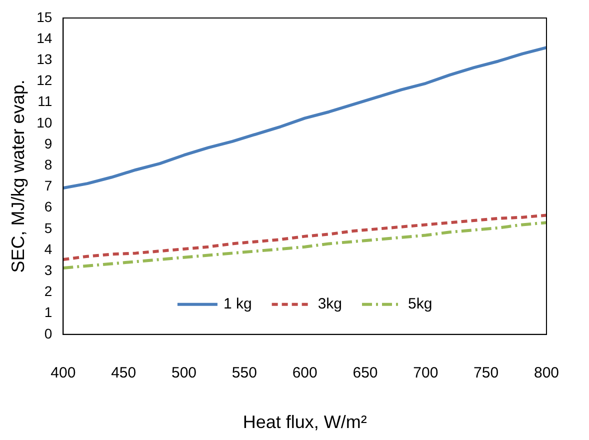  What do you see at coordinates (546, 373) in the screenshot?
I see `x-tick-label: 800` at bounding box center [546, 373].